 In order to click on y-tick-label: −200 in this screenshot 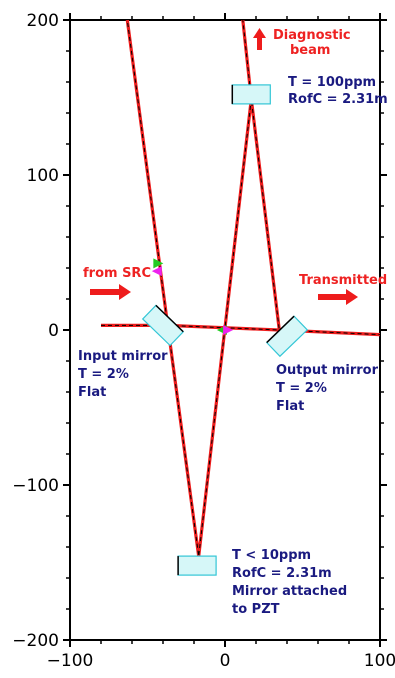, I will do `click(35, 641)`.